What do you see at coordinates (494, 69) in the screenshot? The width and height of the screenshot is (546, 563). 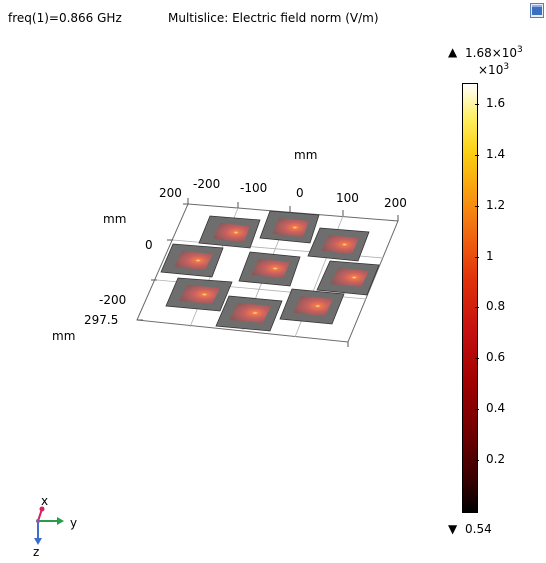 I see `colorbar-multiplier: ×10³` at bounding box center [494, 69].